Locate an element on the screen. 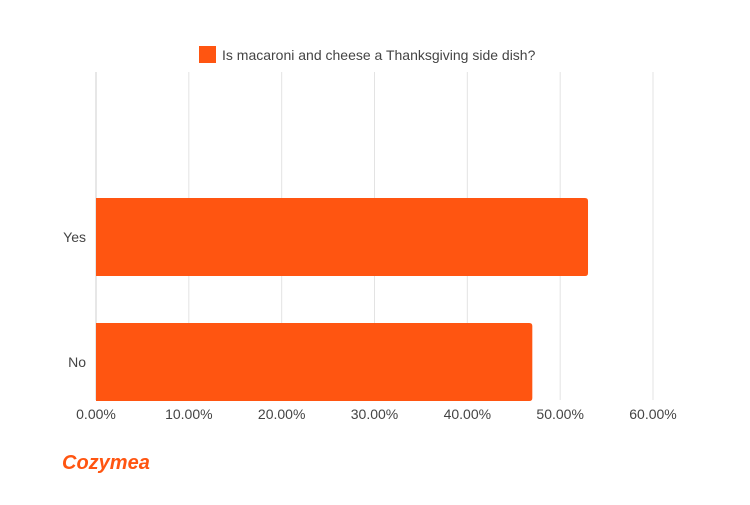  x-tick-label: 10.00% is located at coordinates (188, 414).